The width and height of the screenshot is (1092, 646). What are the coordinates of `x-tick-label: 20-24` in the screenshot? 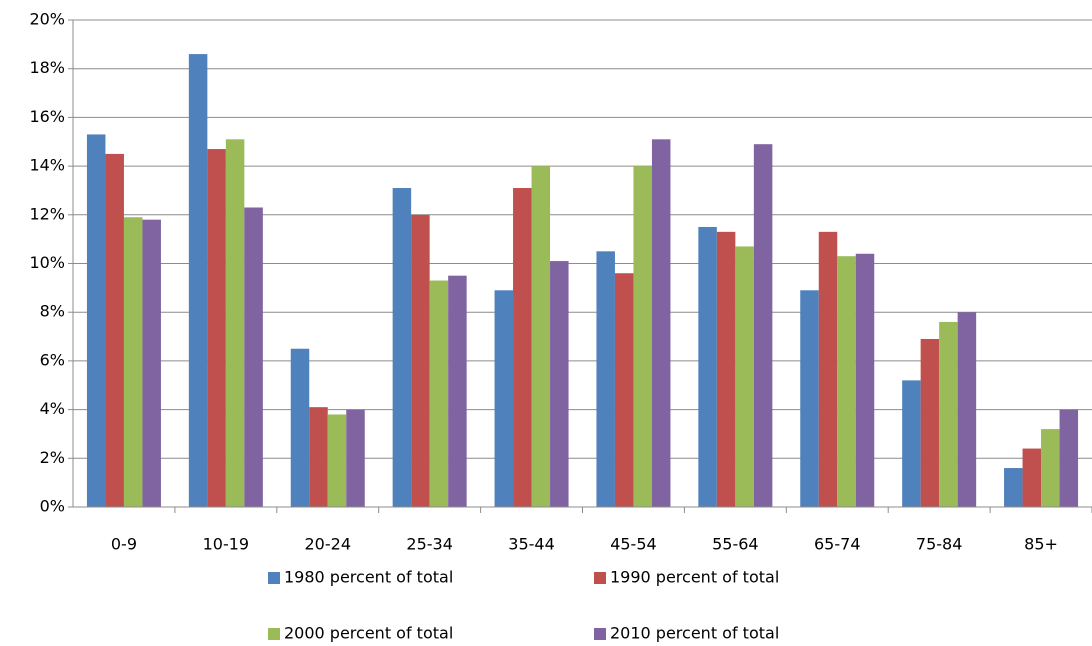 It's located at (328, 544).